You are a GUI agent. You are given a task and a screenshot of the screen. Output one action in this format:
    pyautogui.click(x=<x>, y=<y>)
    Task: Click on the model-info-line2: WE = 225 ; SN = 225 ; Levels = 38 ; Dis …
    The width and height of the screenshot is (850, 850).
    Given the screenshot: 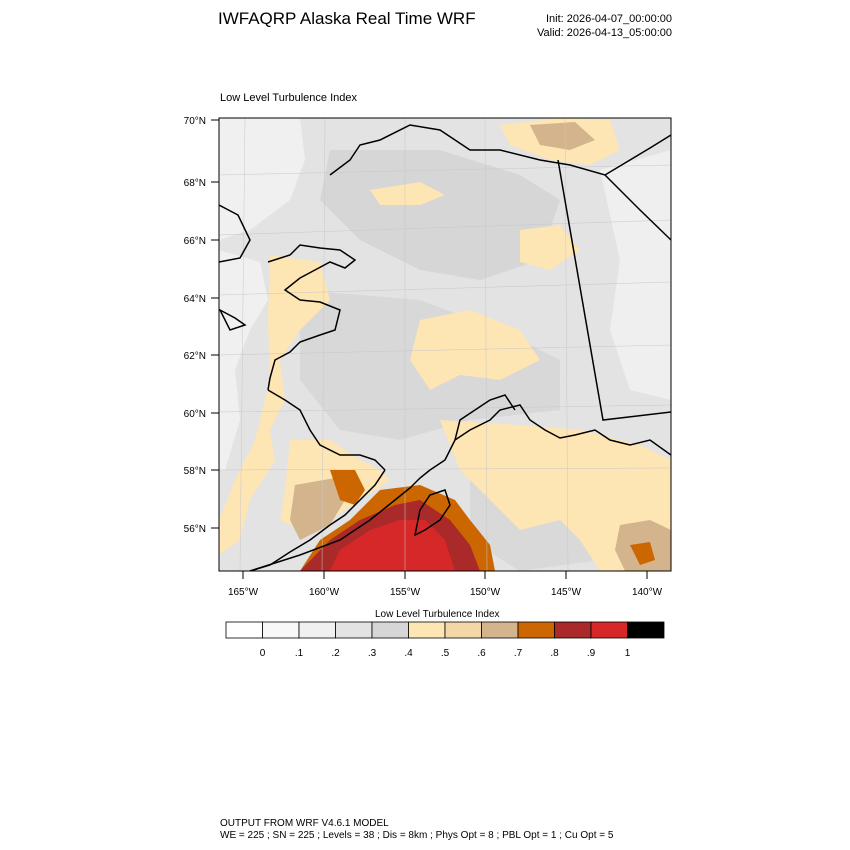 What is the action you would take?
    pyautogui.click(x=417, y=835)
    